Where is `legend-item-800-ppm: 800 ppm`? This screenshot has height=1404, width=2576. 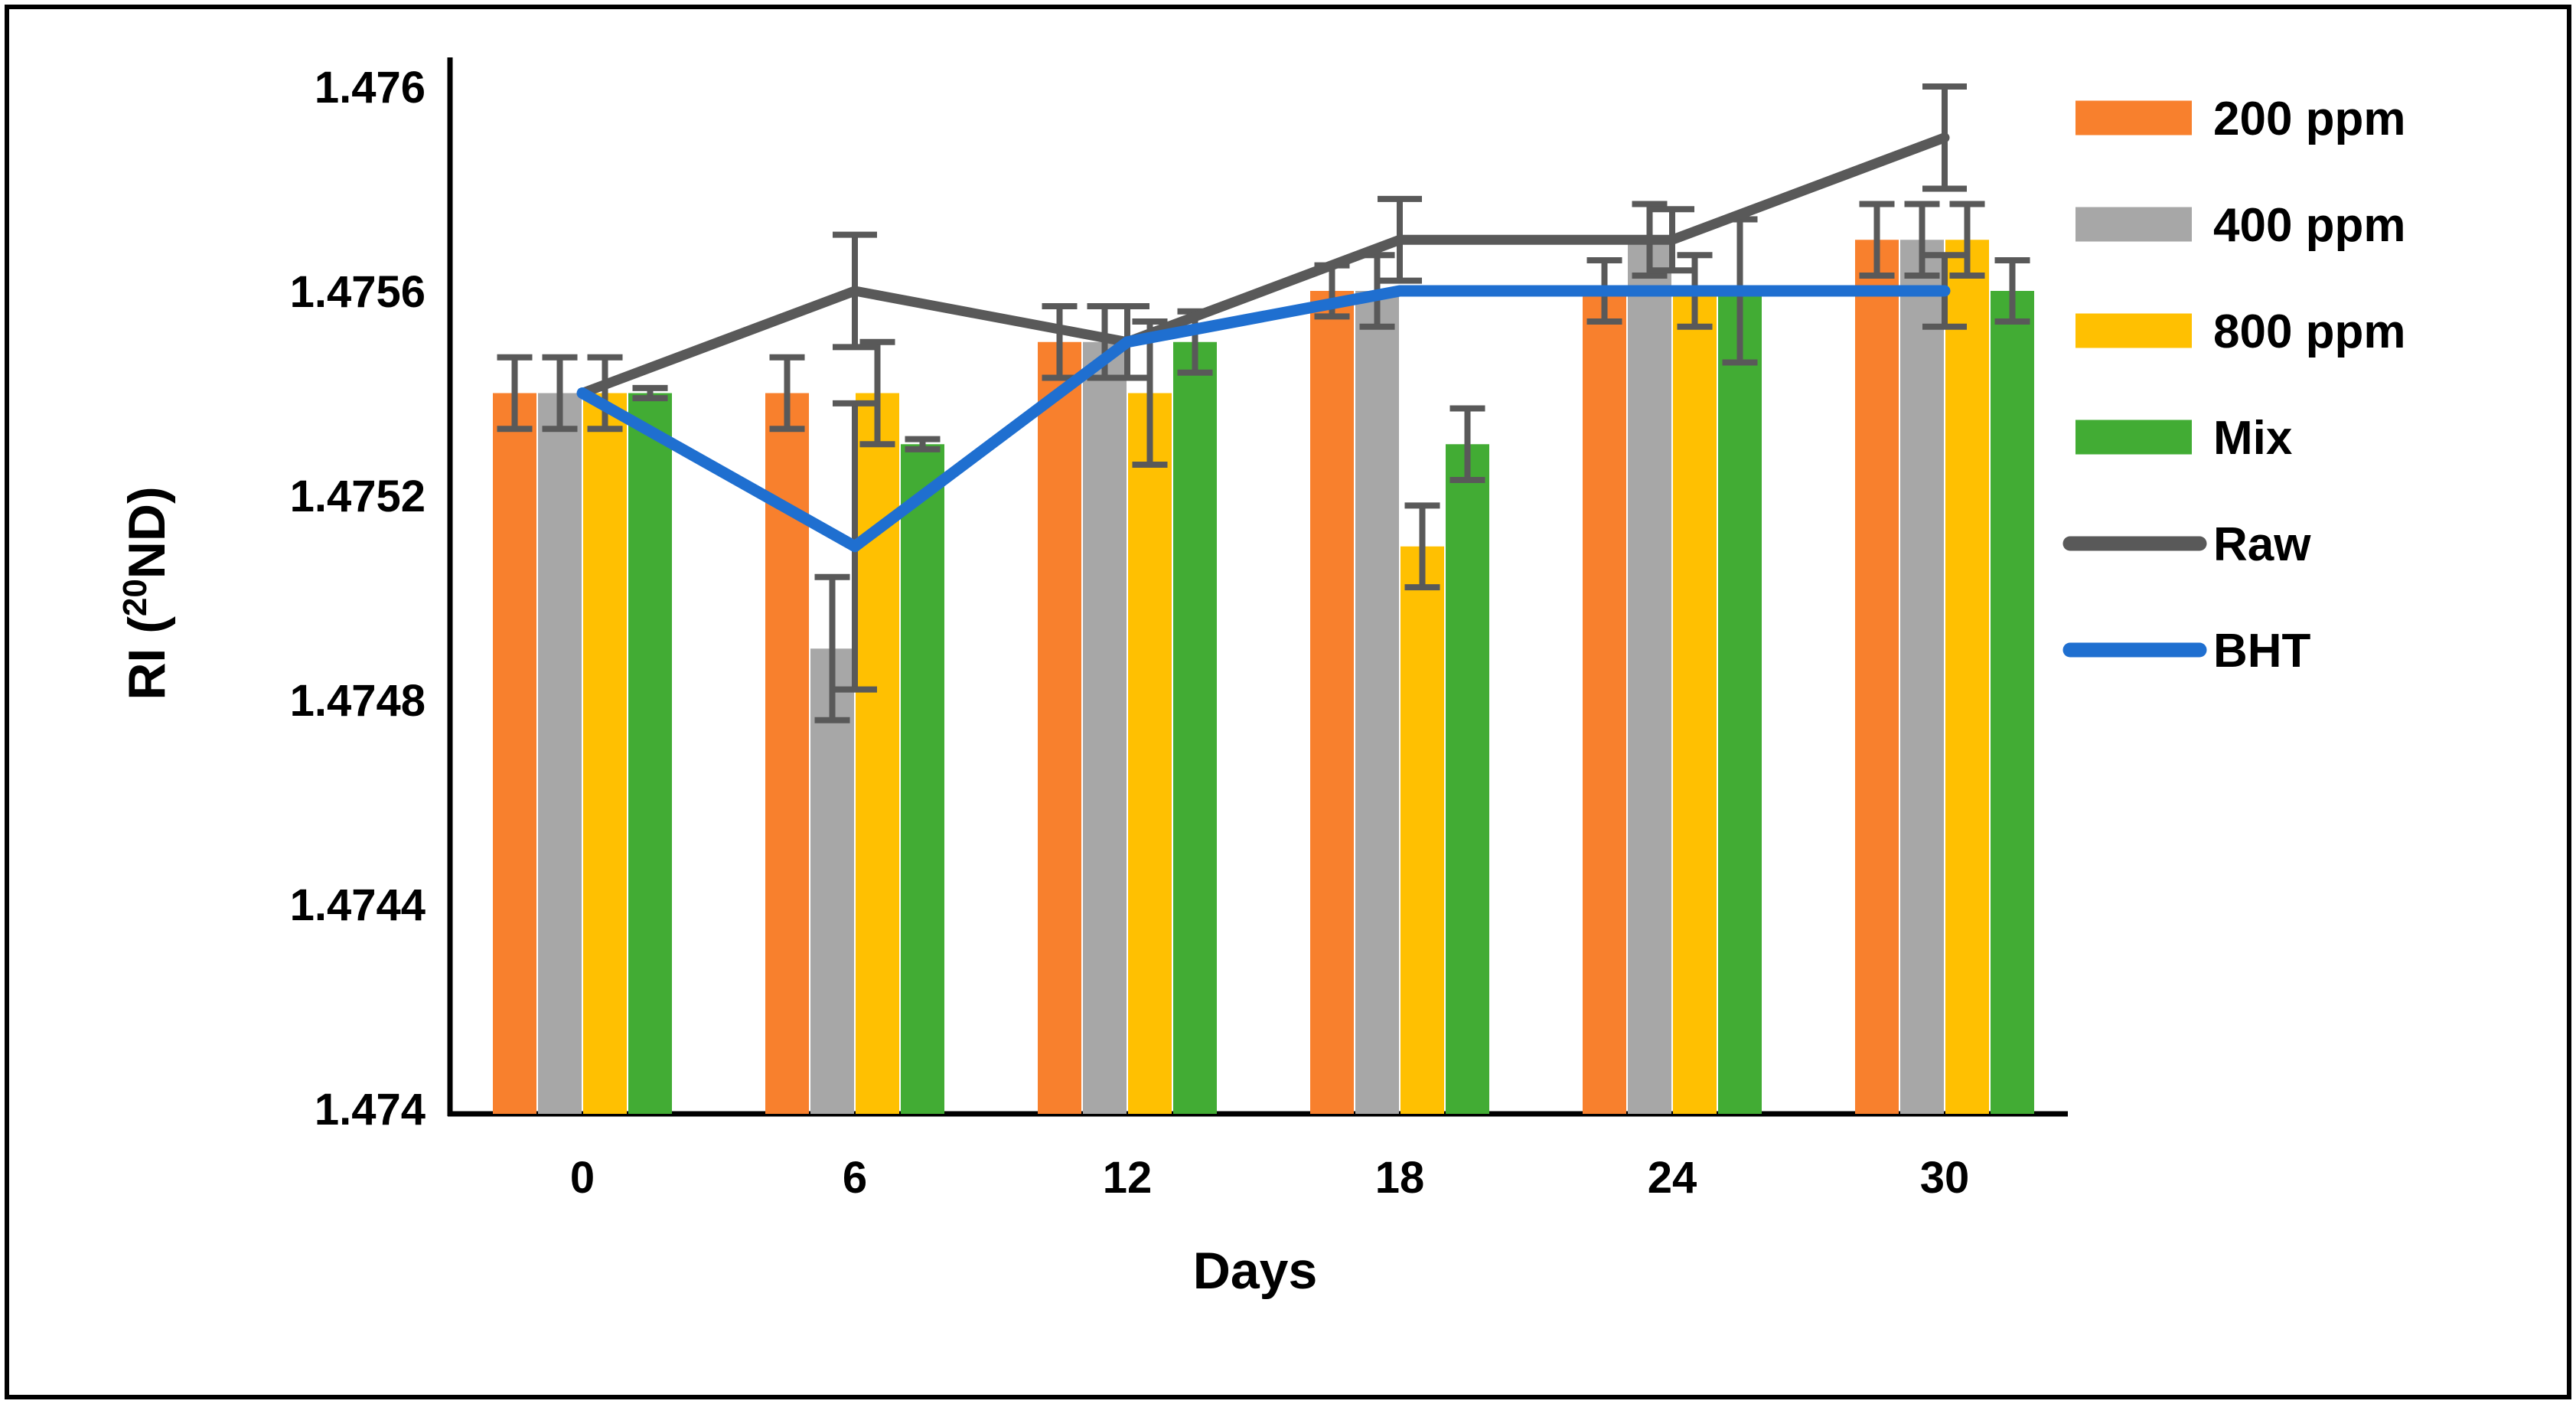 legend-item-800-ppm: 800 ppm is located at coordinates (2240, 332).